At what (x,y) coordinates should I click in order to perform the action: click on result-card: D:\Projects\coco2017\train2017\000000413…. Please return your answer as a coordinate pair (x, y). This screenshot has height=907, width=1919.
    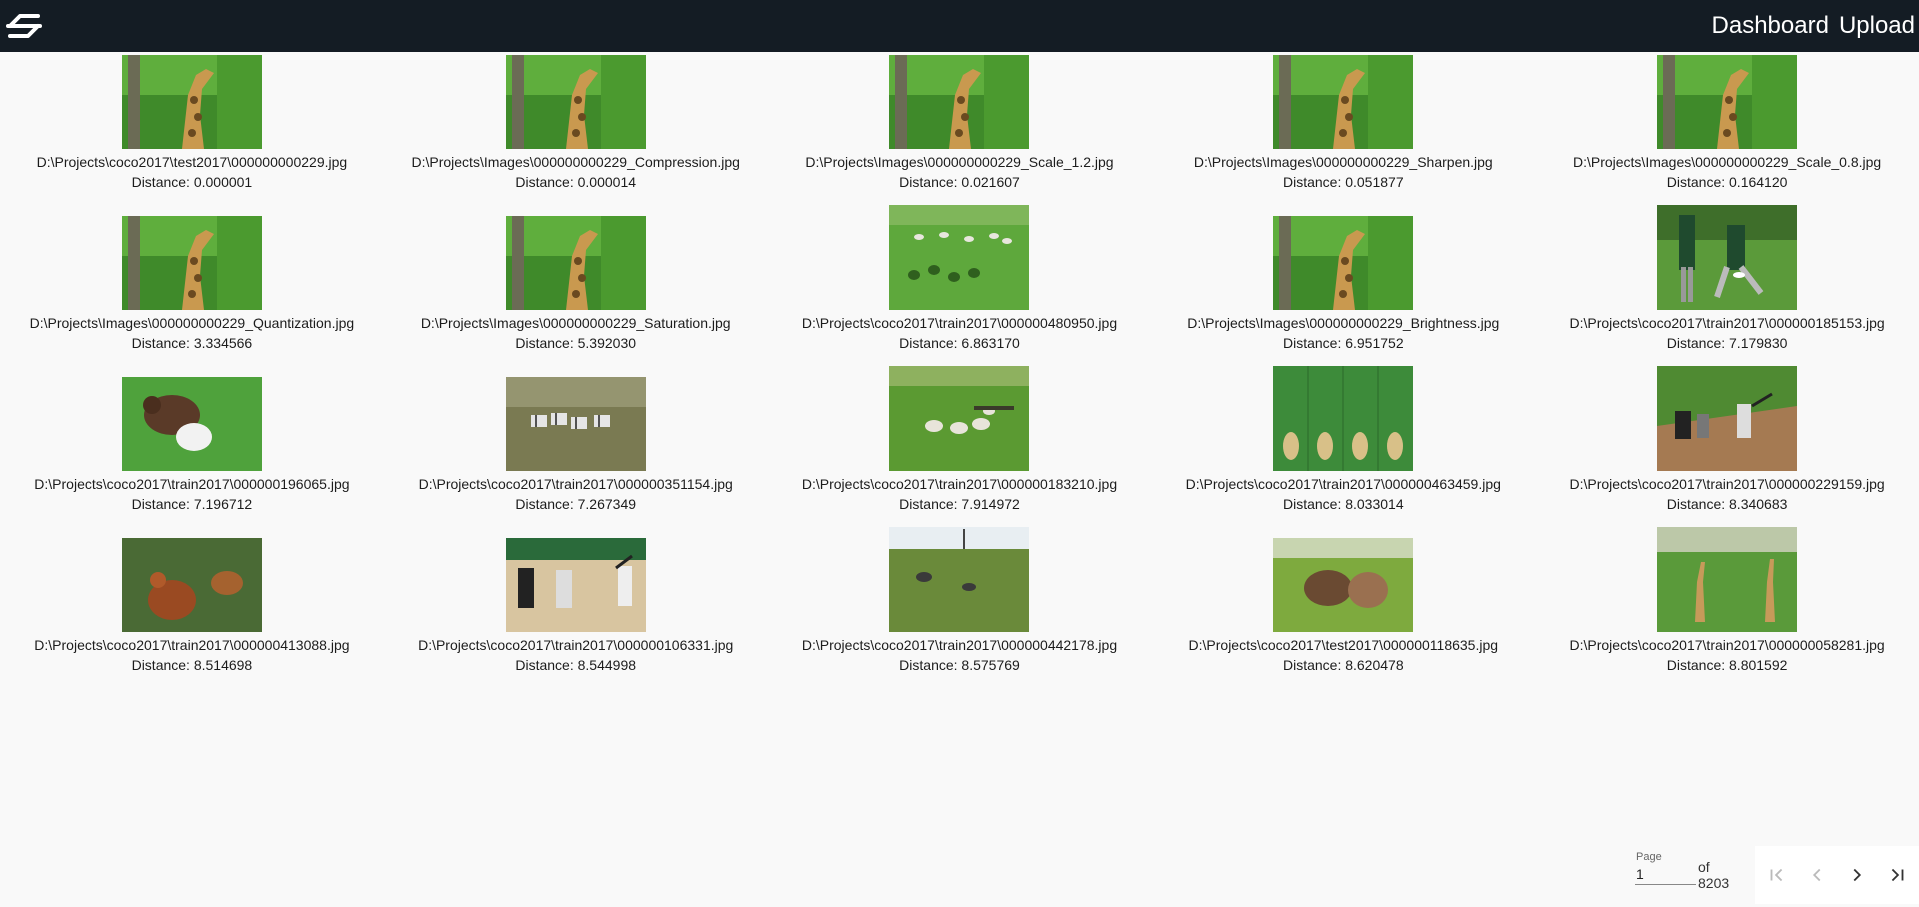
    Looking at the image, I should click on (192, 594).